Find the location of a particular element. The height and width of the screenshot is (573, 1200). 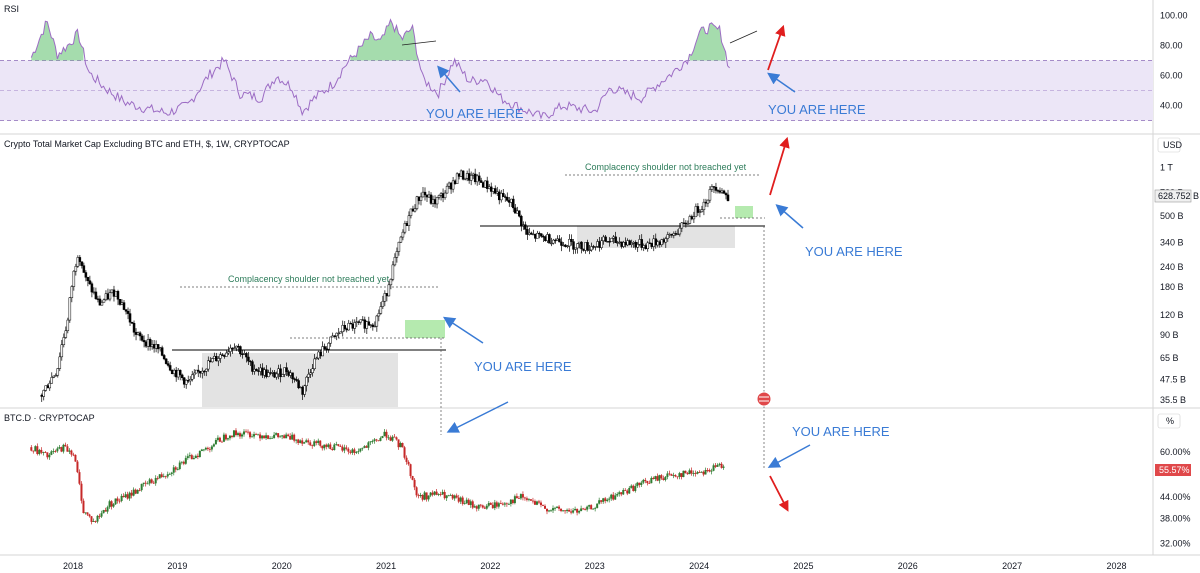

shoulder-note-2022: Complacency shoulder not breached yet is located at coordinates (666, 167).